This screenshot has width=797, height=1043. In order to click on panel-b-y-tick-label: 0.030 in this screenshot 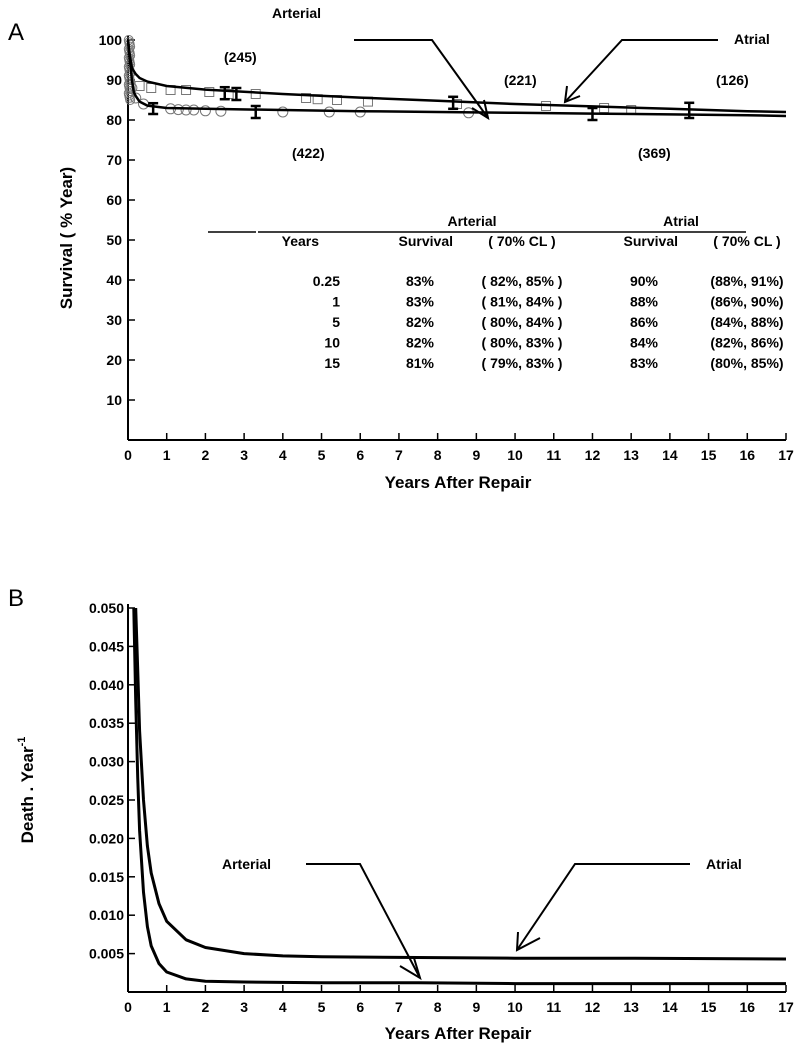, I will do `click(106, 762)`.